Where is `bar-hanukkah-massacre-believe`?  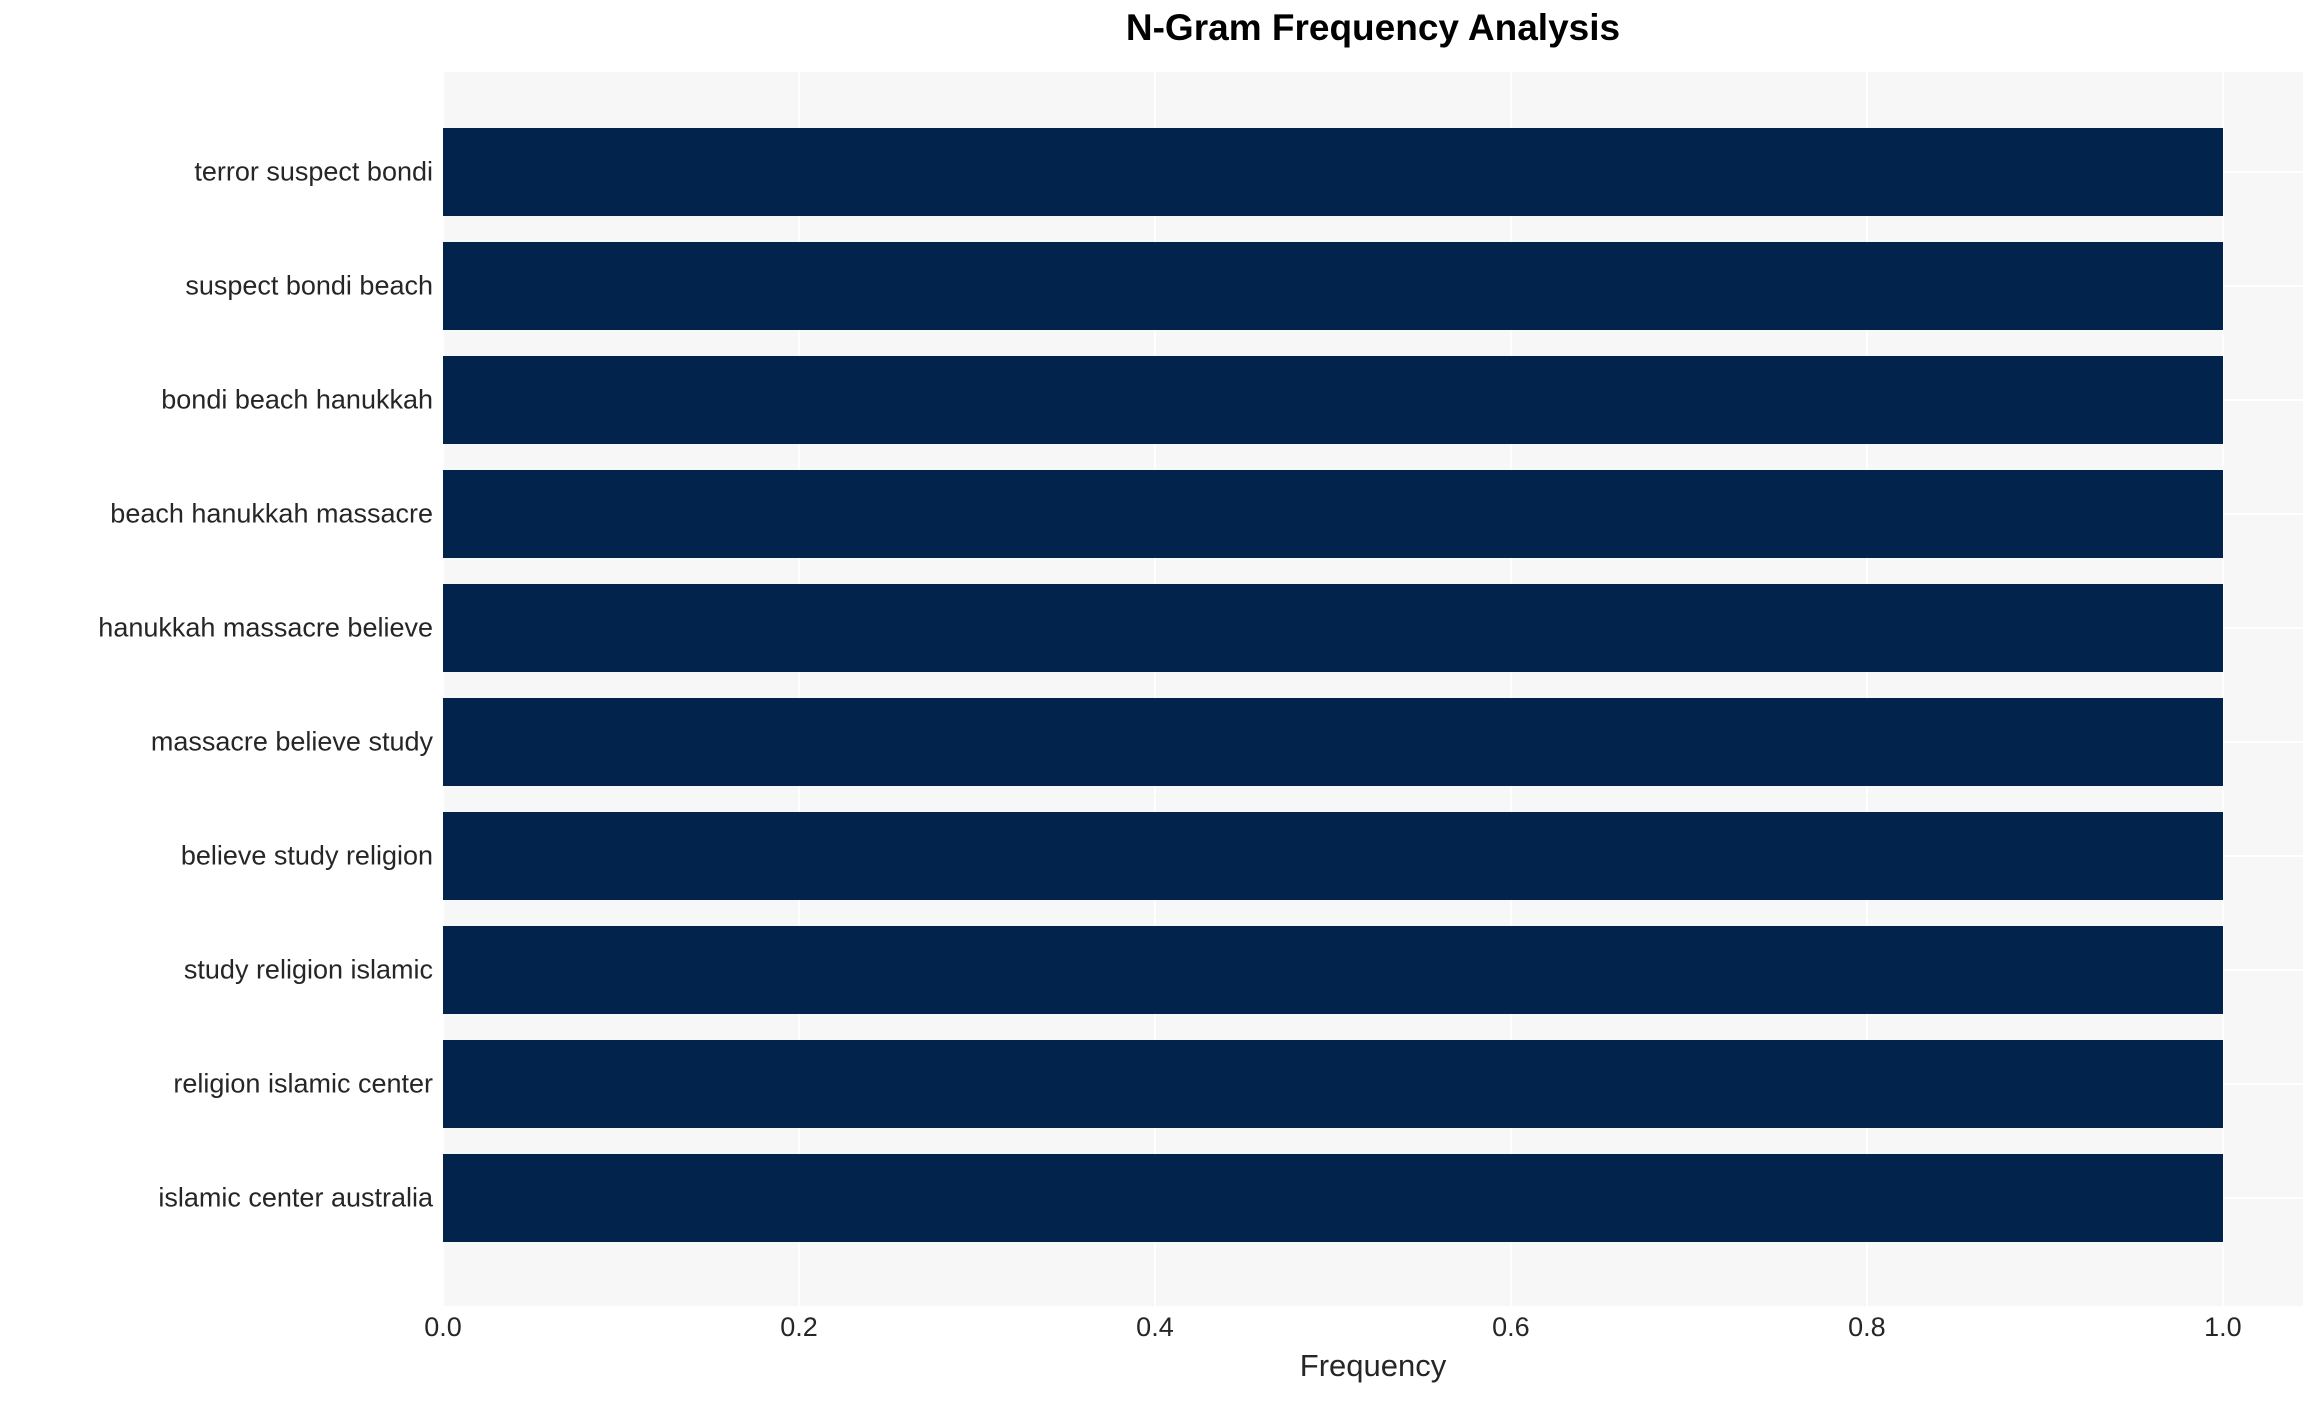 bar-hanukkah-massacre-believe is located at coordinates (1333, 628).